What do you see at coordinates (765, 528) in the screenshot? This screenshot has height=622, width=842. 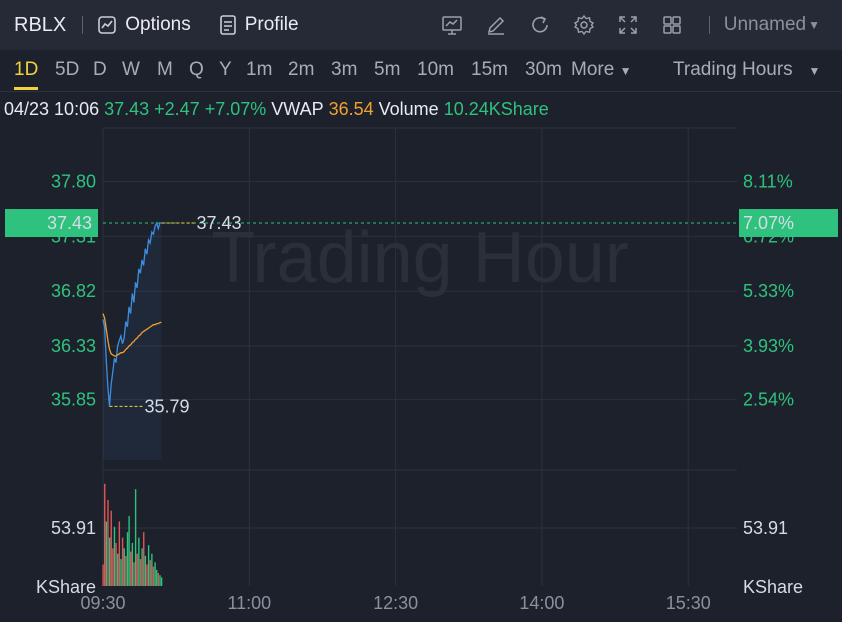 I see `volume-tick-label-right: 53.91` at bounding box center [765, 528].